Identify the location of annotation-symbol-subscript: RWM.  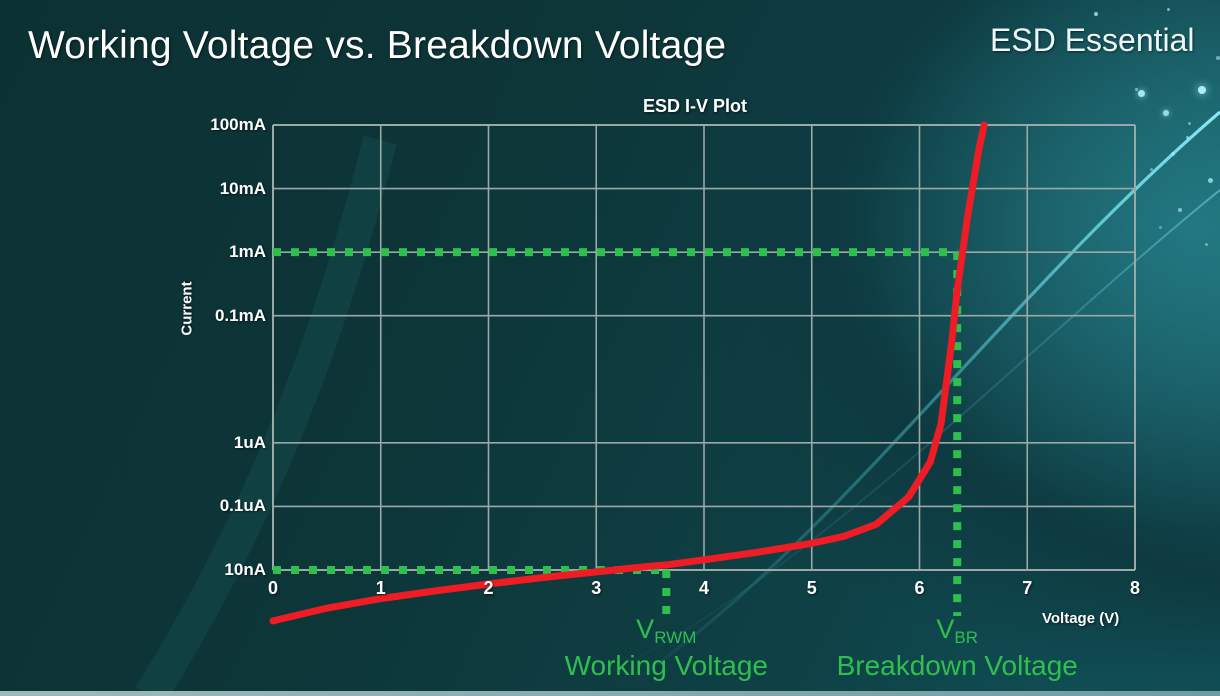
(675, 637).